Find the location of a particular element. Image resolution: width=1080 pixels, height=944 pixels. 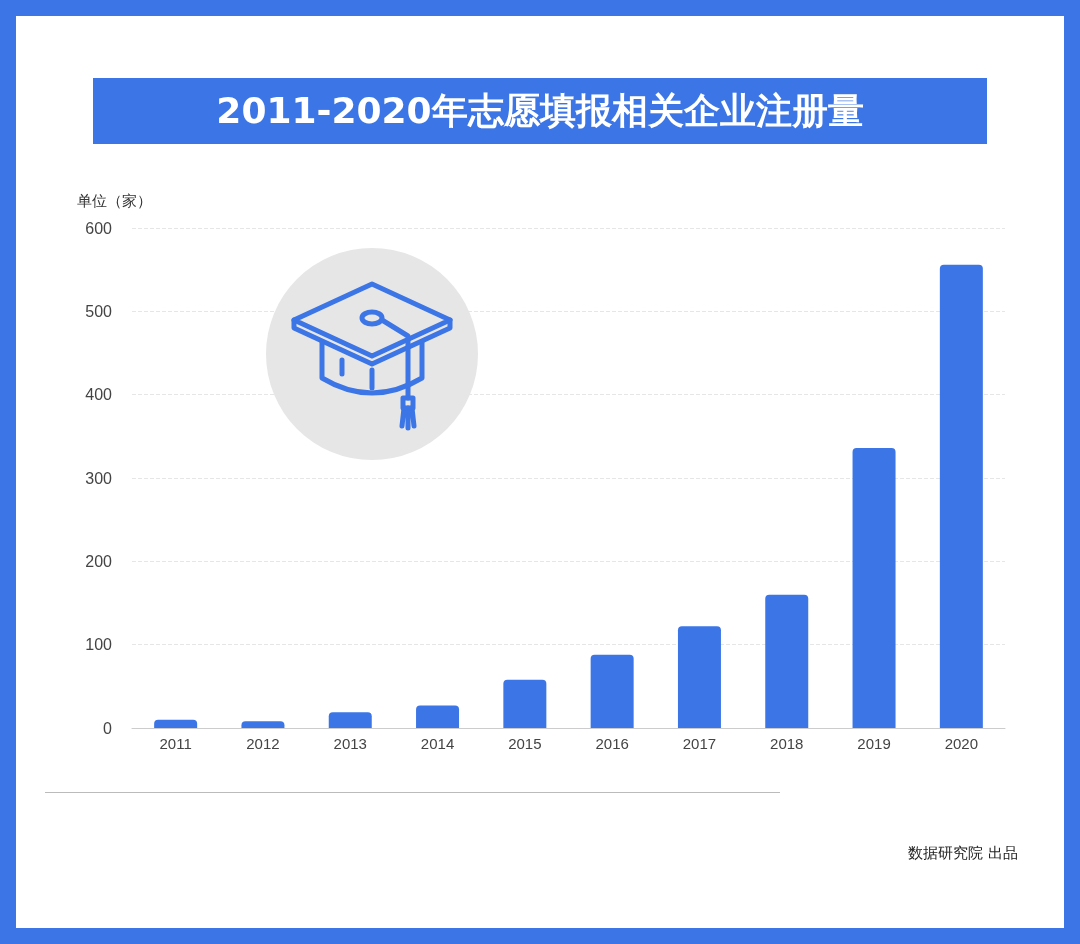

x-tick-label: 2013 is located at coordinates (350, 743).